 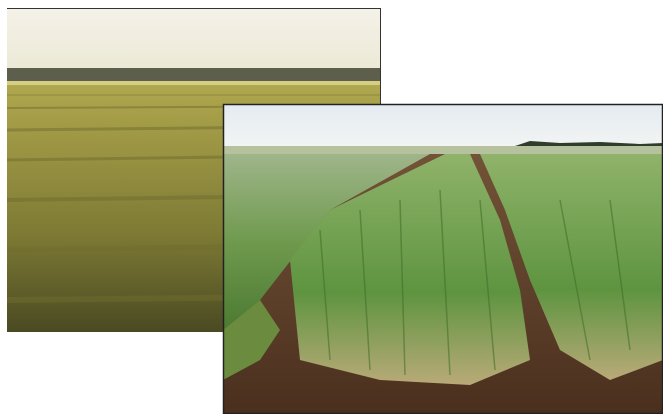 I want to click on left-rows, so click(x=326, y=242).